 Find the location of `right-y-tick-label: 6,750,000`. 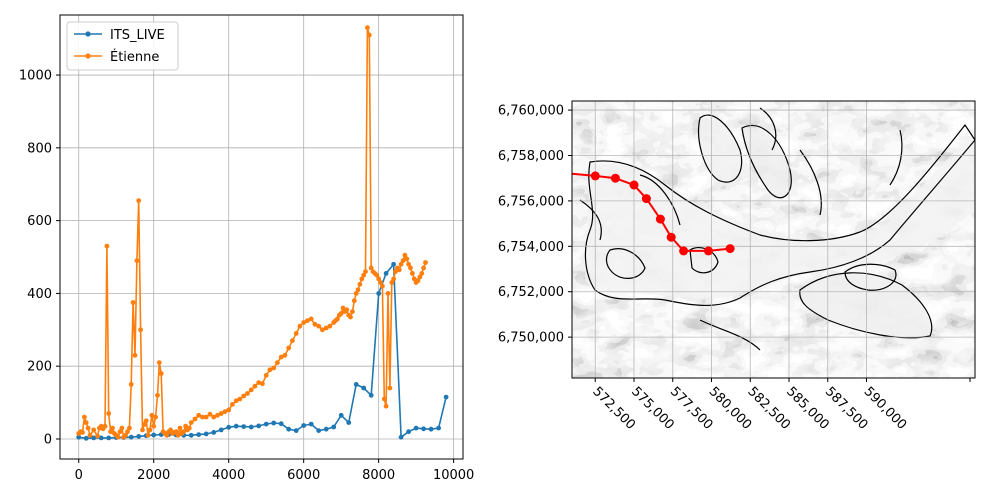

right-y-tick-label: 6,750,000 is located at coordinates (531, 338).